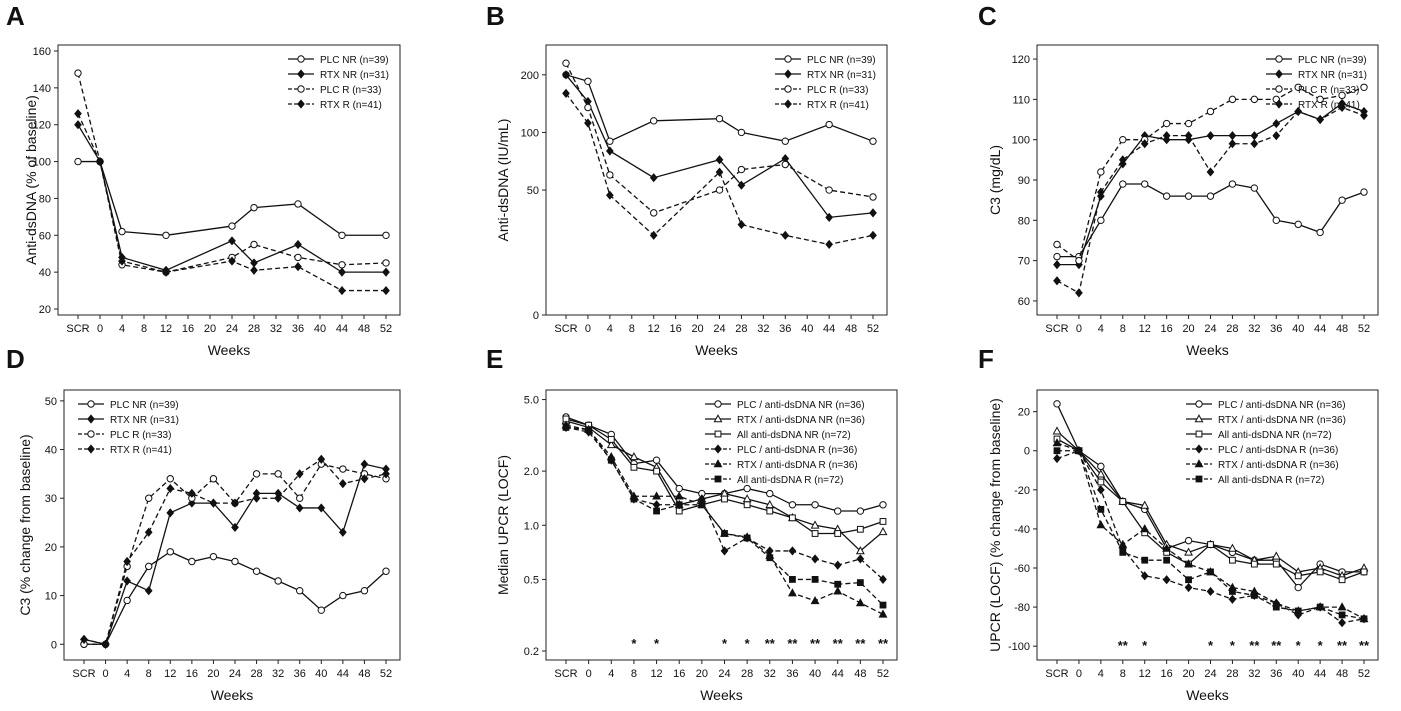 The image size is (1401, 711). I want to click on legend-label: PLC NR (n=39), so click(841, 60).